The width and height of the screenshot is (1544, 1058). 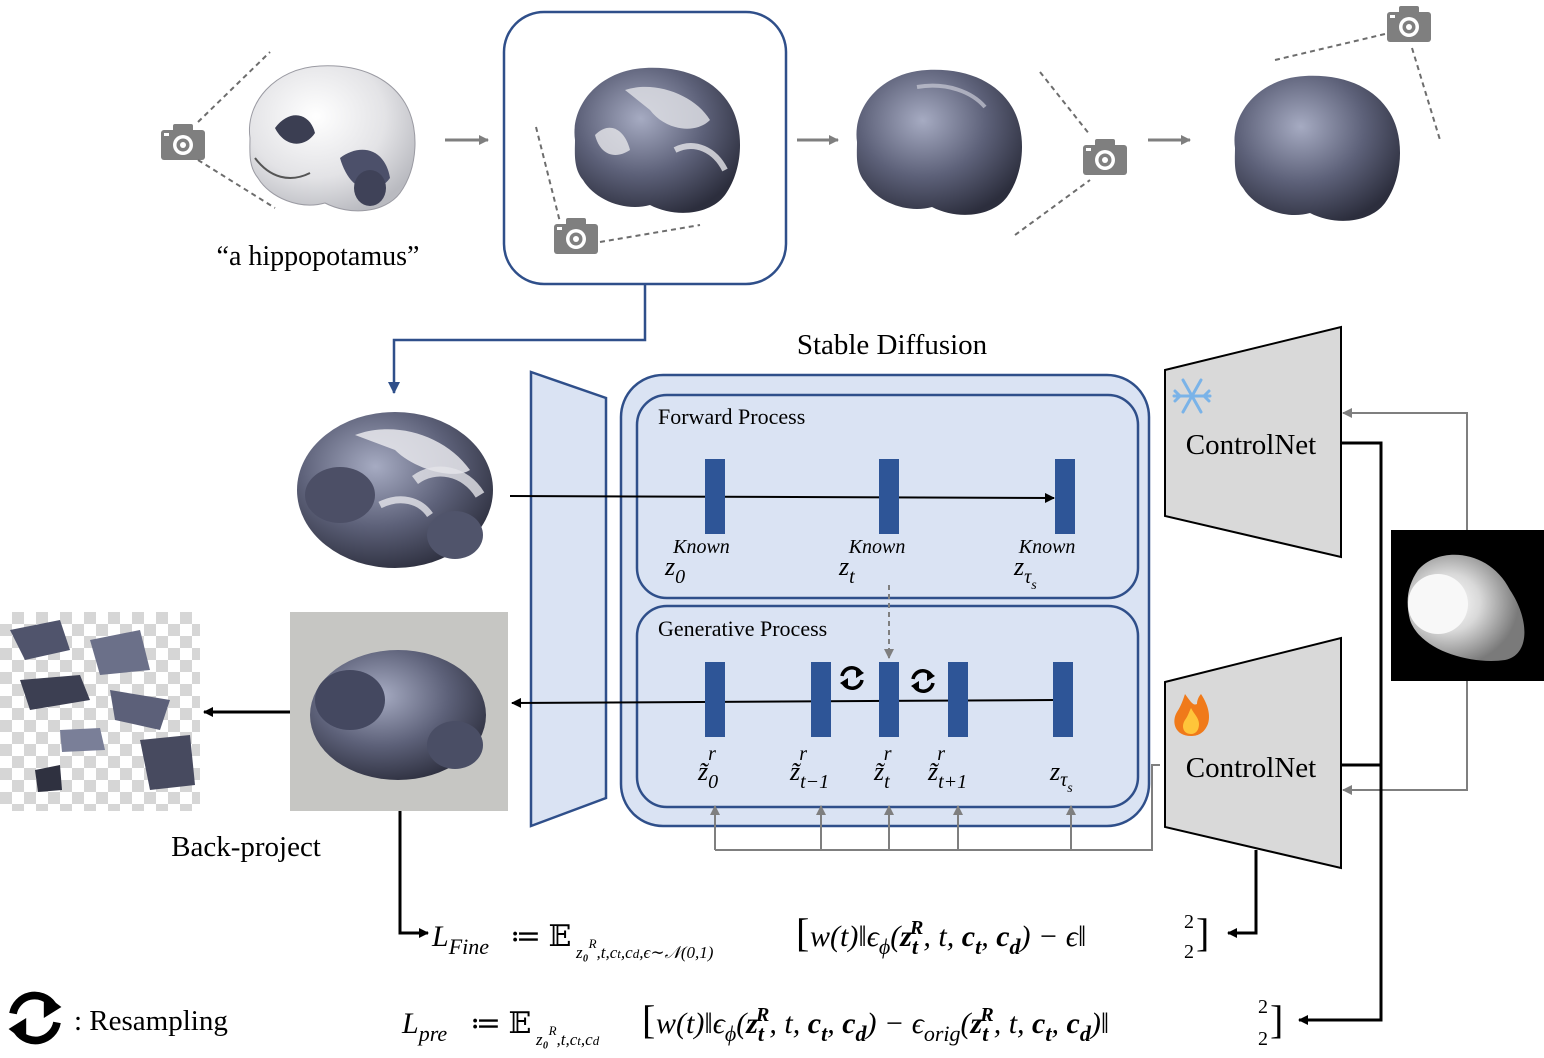 What do you see at coordinates (1405, 469) in the screenshot?
I see `depth-to-controlnet-top` at bounding box center [1405, 469].